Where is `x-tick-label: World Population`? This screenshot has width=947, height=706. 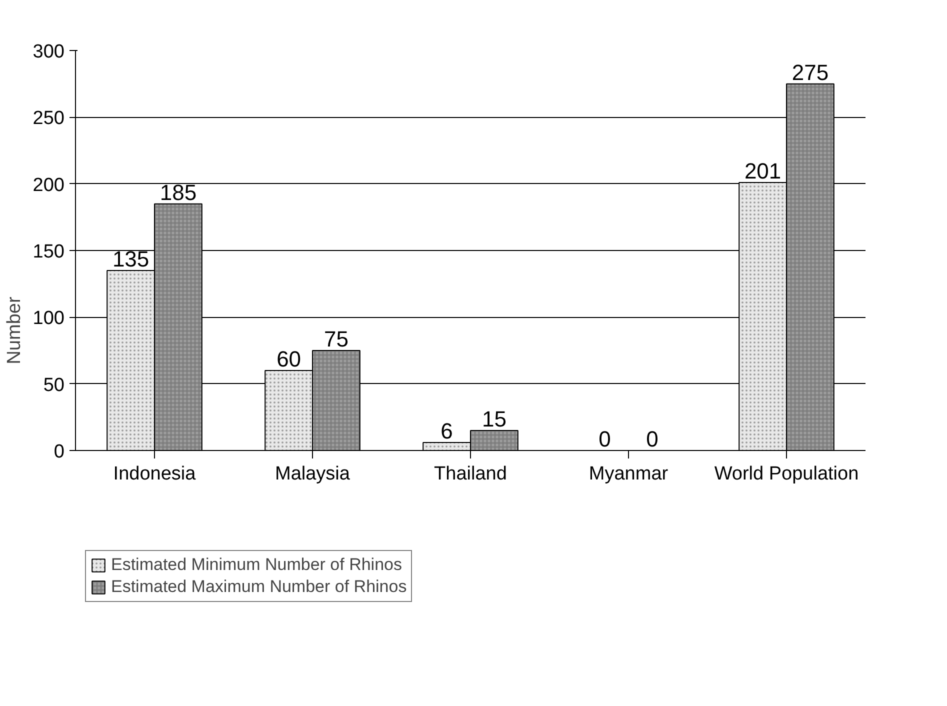
x-tick-label: World Population is located at coordinates (786, 474).